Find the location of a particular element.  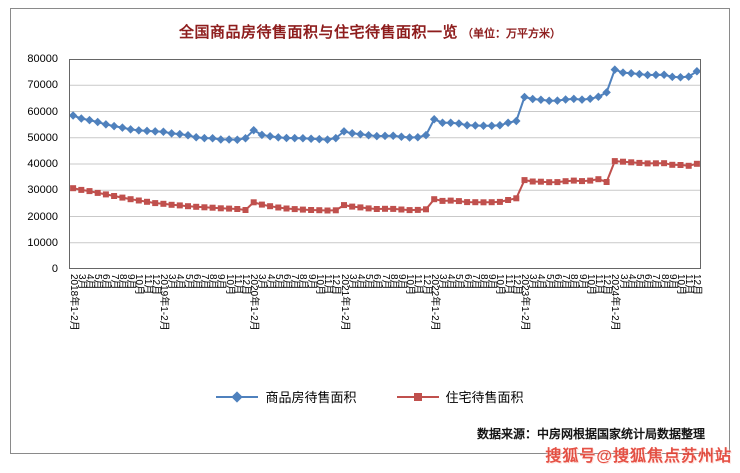

chart-title-text: 全国商品房待售面积与住宅待售面积一览 is located at coordinates (318, 32).